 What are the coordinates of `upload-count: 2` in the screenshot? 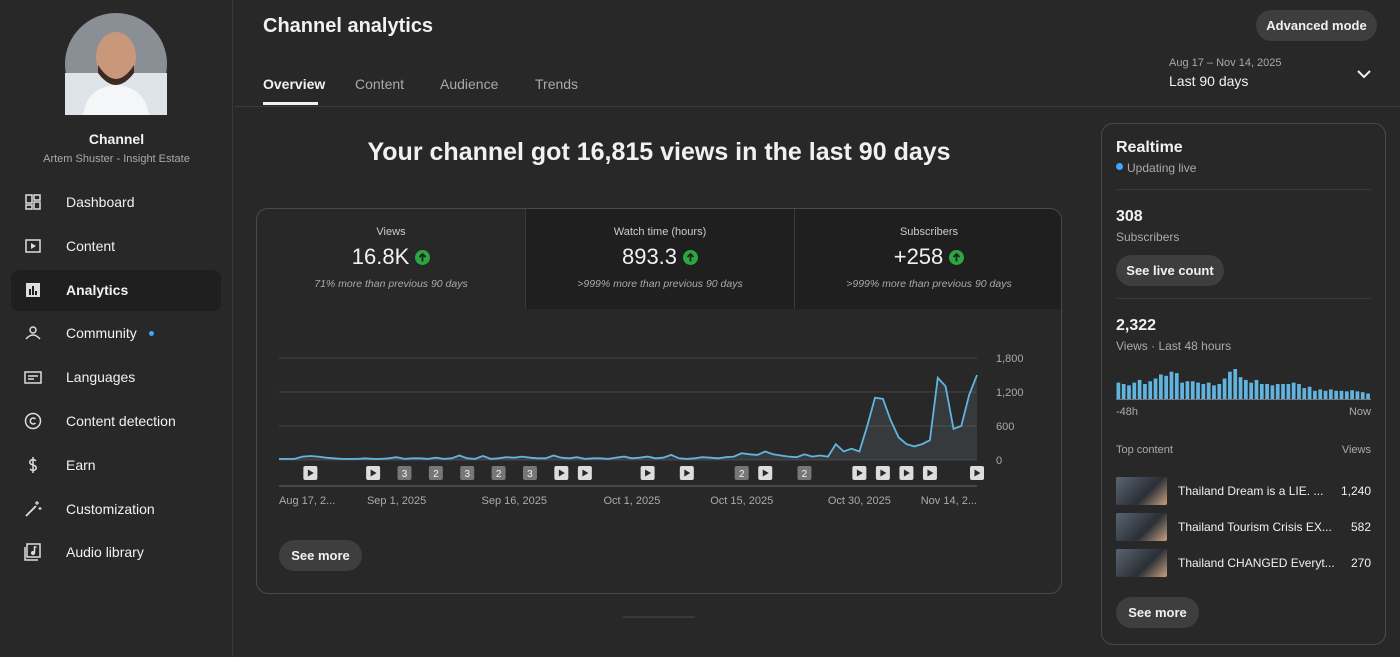 It's located at (499, 474).